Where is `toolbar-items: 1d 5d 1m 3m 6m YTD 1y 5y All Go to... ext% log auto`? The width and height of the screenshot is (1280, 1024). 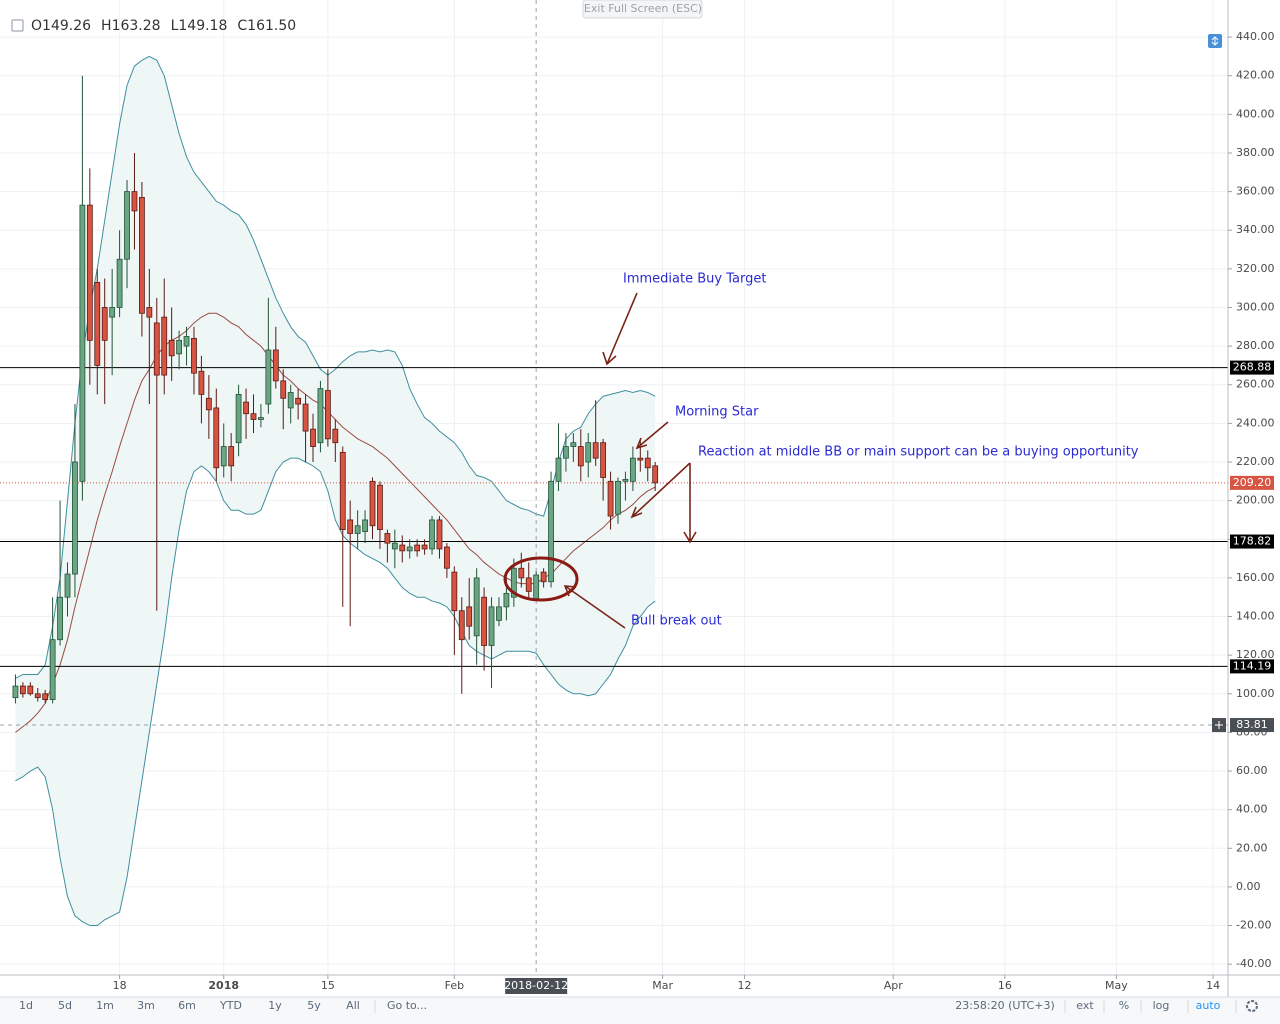 toolbar-items: 1d 5d 1m 3m 6m YTD 1y 5y All Go to... ext% log auto is located at coordinates (628, 1006).